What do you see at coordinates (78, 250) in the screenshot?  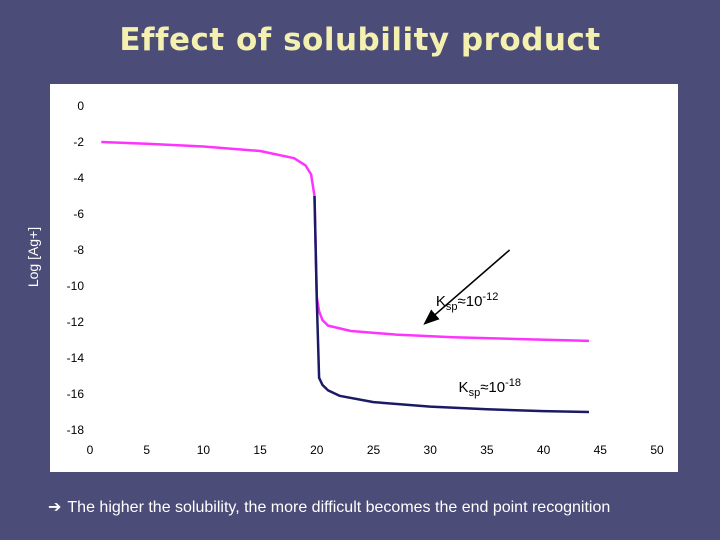 I see `y-tick-label: -8` at bounding box center [78, 250].